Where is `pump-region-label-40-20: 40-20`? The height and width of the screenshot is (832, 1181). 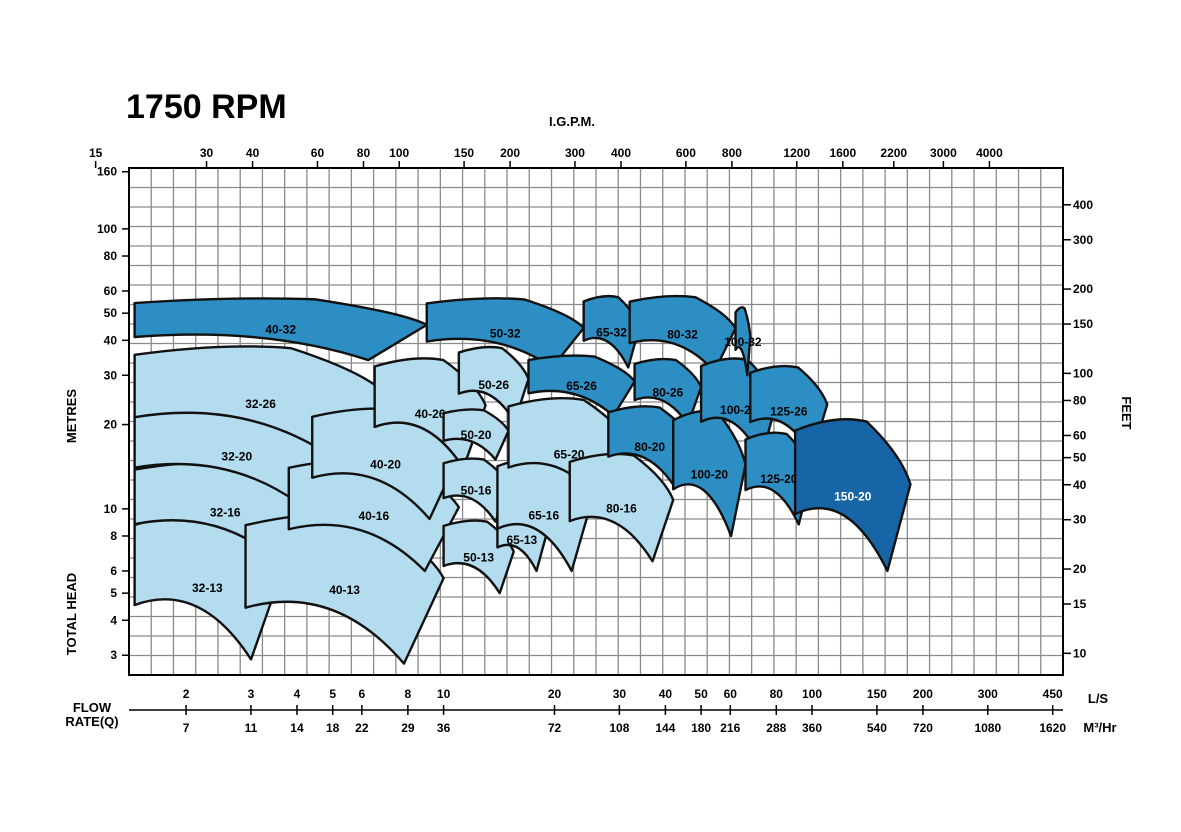
pump-region-label-40-20: 40-20 is located at coordinates (385, 465).